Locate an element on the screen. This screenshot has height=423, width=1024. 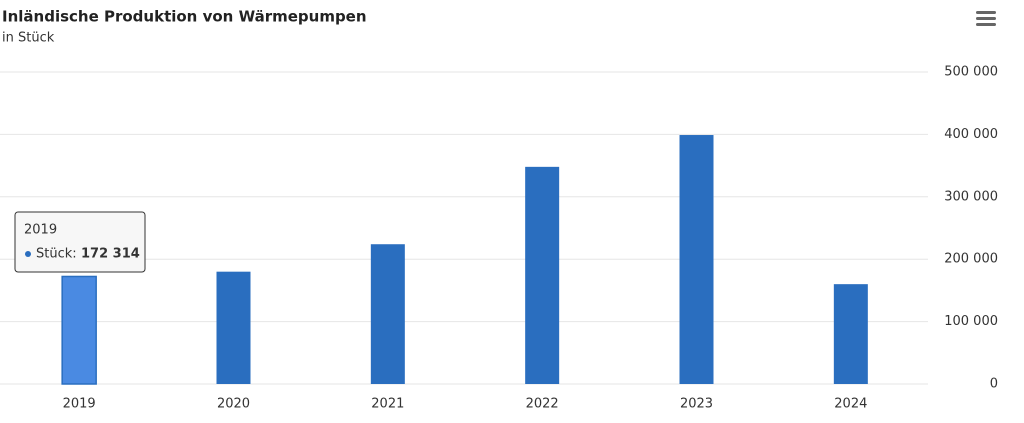
x-tick-label: 2021 is located at coordinates (387, 404).